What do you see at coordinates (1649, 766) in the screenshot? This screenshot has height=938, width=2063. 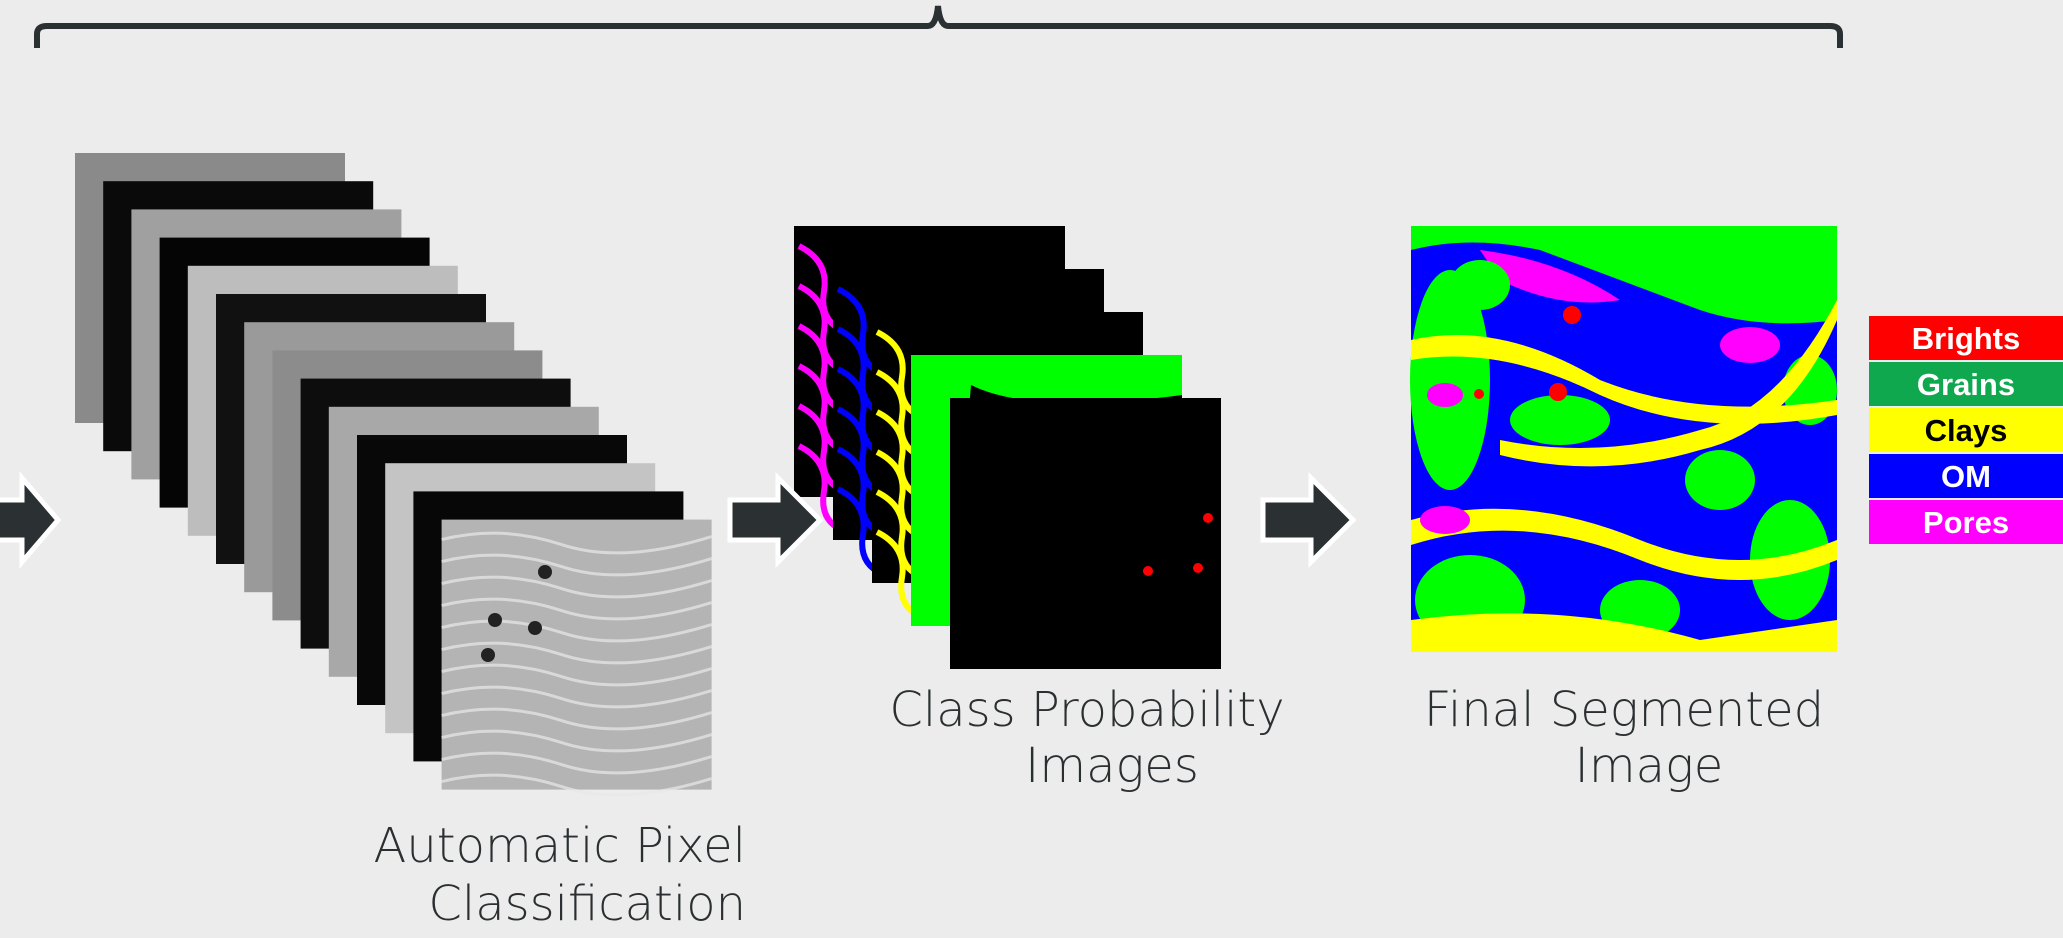 I see `caption: Image` at bounding box center [1649, 766].